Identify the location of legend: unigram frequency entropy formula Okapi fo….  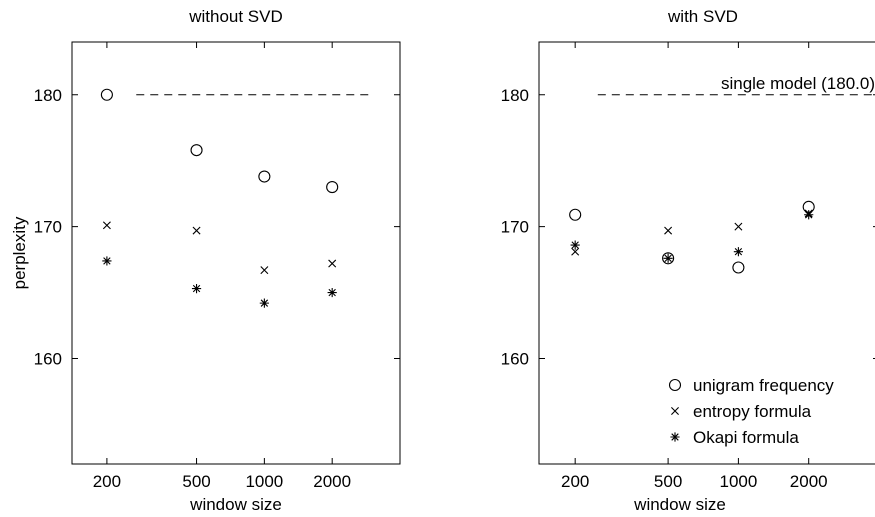
(751, 411).